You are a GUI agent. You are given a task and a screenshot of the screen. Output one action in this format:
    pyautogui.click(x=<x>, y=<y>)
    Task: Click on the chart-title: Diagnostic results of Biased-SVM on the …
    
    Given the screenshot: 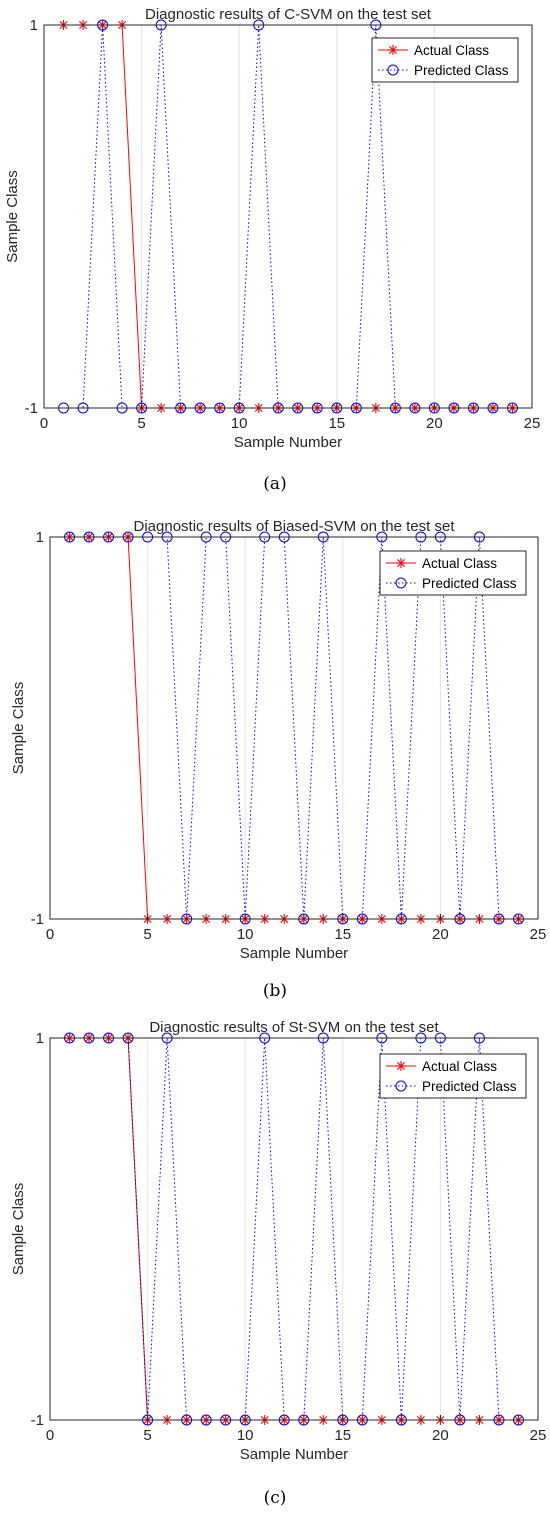 What is the action you would take?
    pyautogui.click(x=295, y=526)
    